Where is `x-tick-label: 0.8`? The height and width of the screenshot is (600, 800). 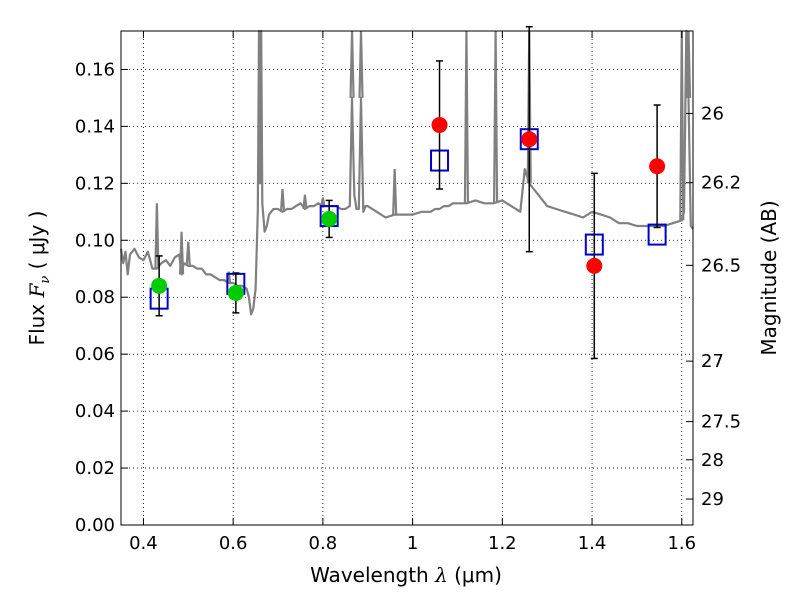 x-tick-label: 0.8 is located at coordinates (323, 543).